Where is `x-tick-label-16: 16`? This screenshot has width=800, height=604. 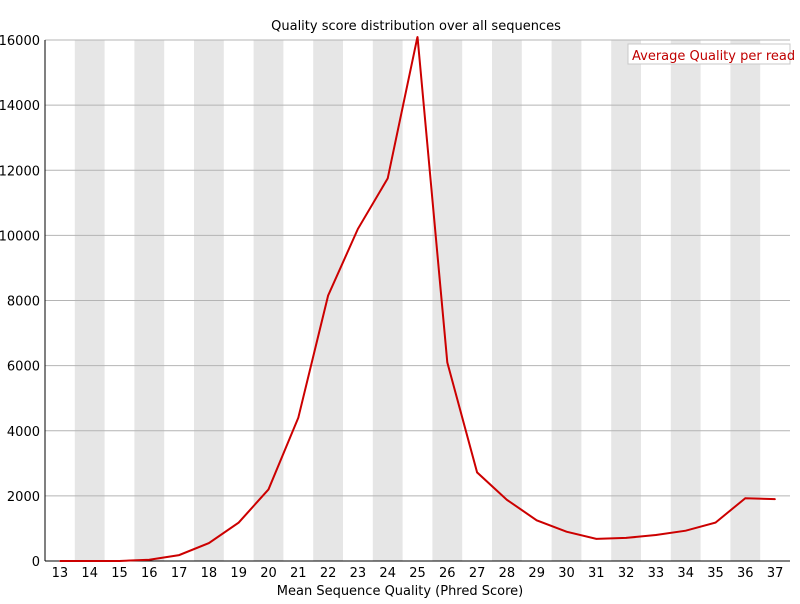 x-tick-label-16: 16 is located at coordinates (149, 573).